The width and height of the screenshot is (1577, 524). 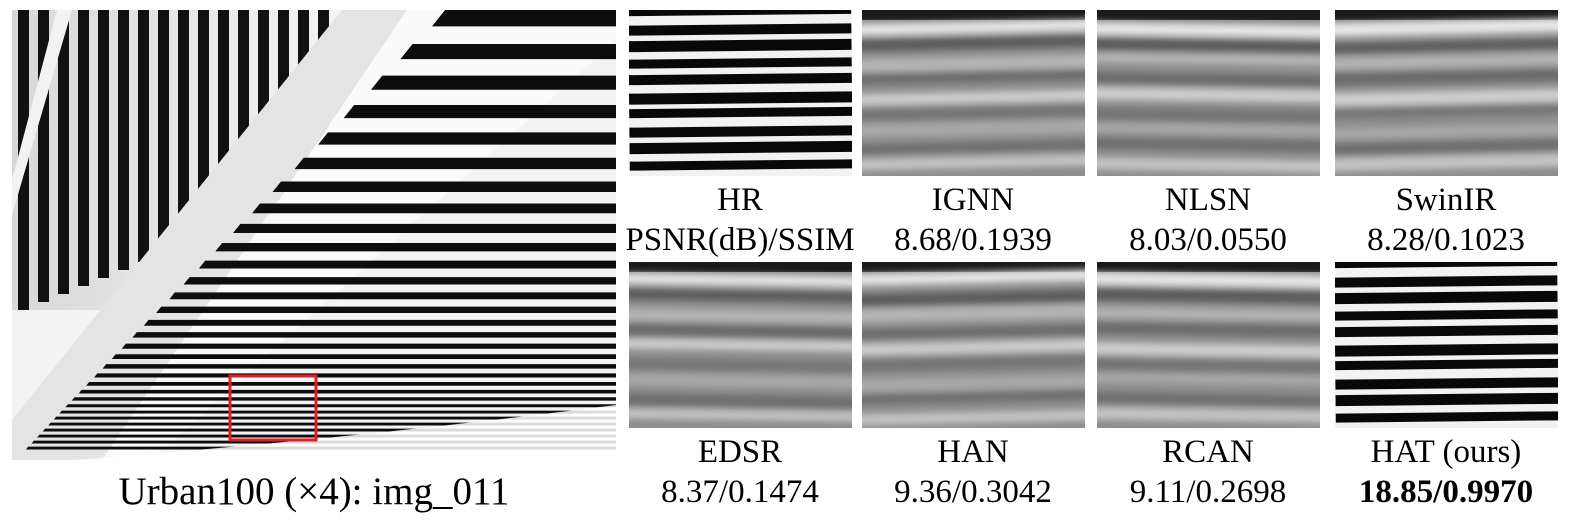 I want to click on patch-metric-nlsn: 8.03/0.0550, so click(x=1208, y=240).